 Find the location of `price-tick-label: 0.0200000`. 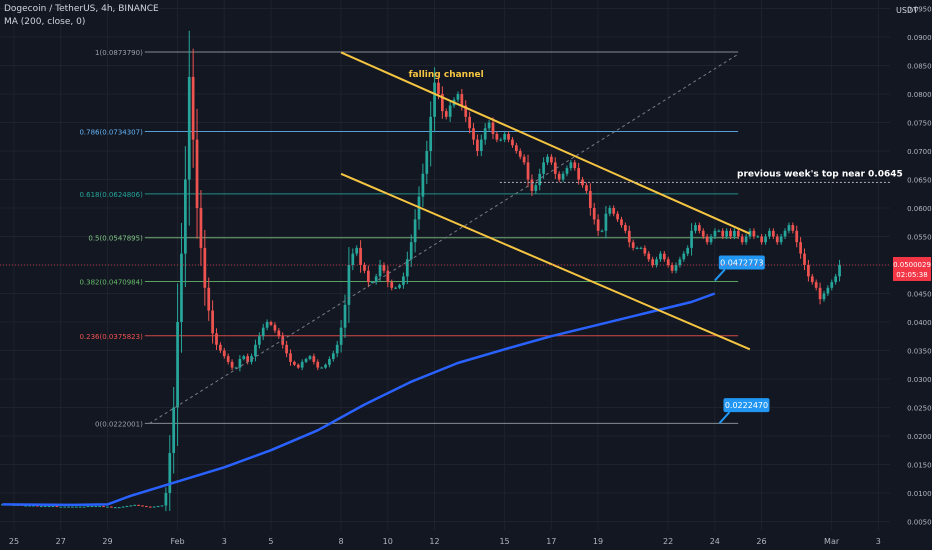

price-tick-label: 0.0200000 is located at coordinates (919, 437).